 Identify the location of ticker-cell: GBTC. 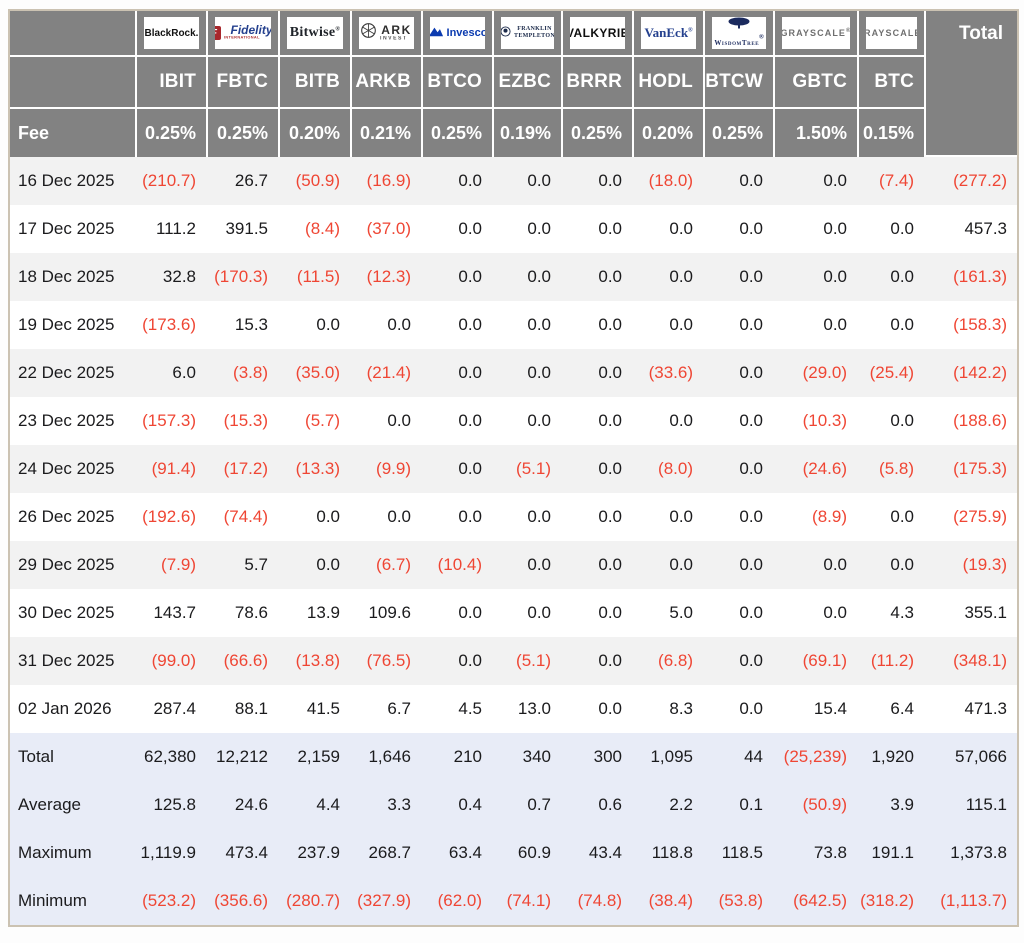
(815, 83).